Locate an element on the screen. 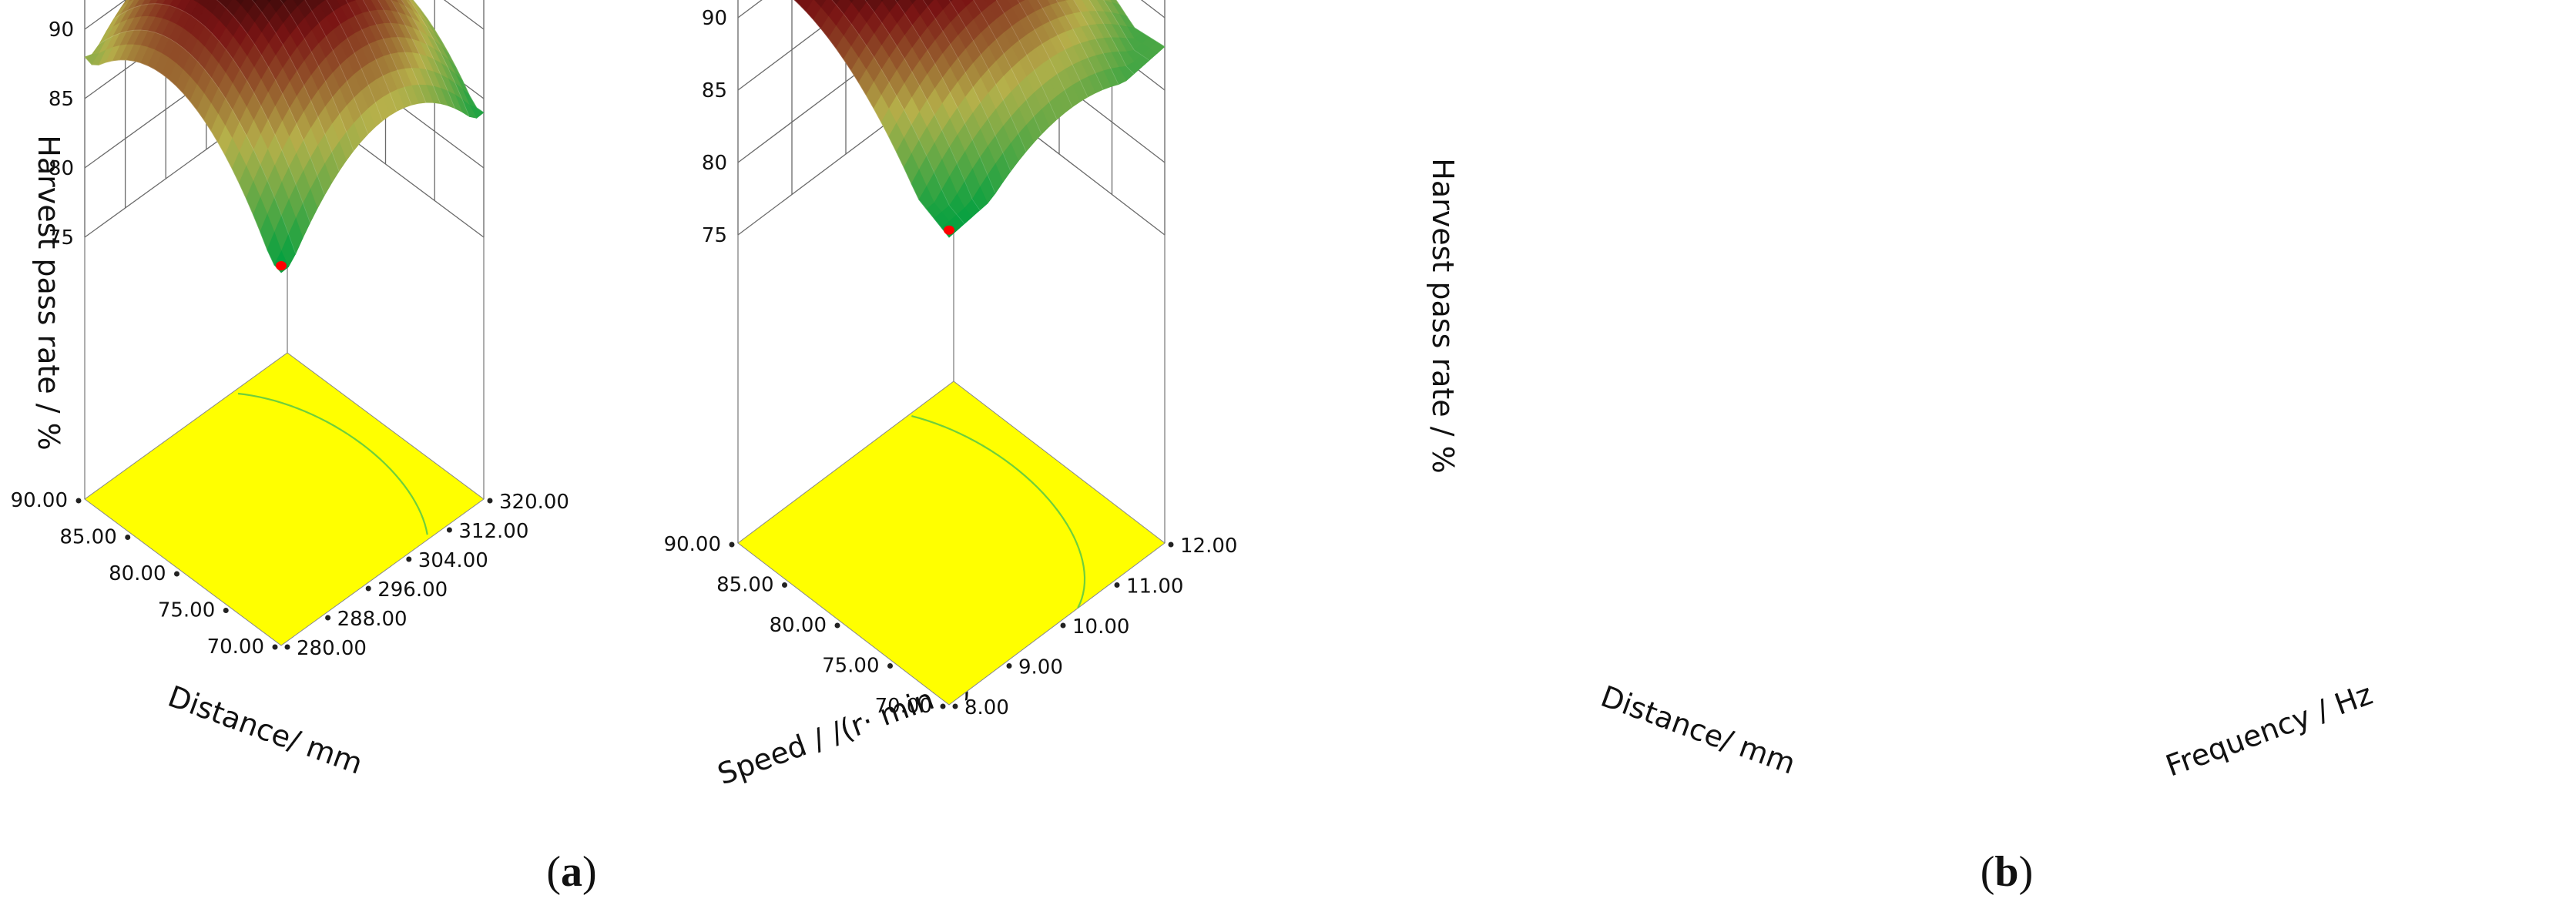  chart-a-ylabel: Distance/ mm is located at coordinates (265, 730).